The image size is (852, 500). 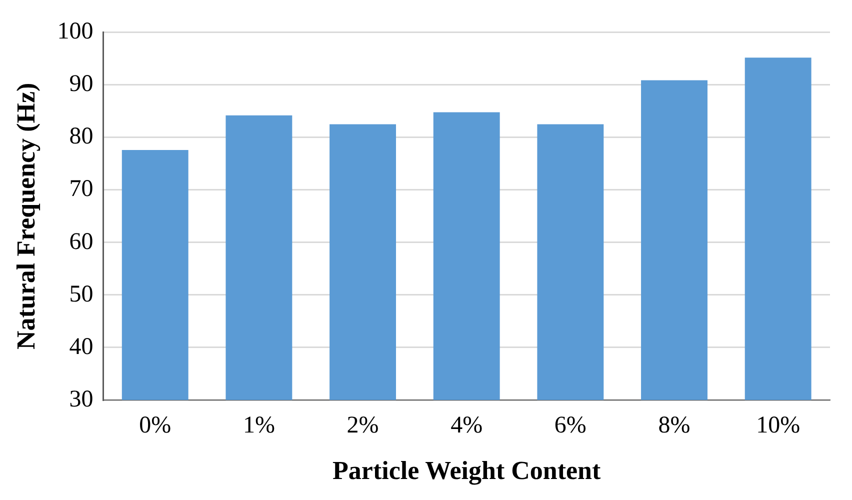 What do you see at coordinates (467, 471) in the screenshot?
I see `x-axis-title: Particle Weight Content` at bounding box center [467, 471].